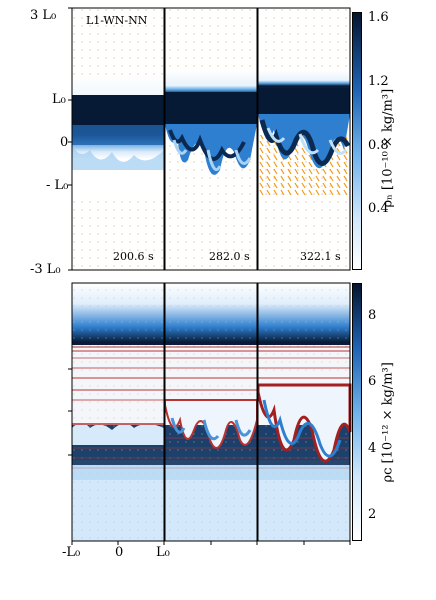 Image resolution: width=436 pixels, height=600 pixels. I want to click on y-tick-L0: L₀, so click(59, 99).